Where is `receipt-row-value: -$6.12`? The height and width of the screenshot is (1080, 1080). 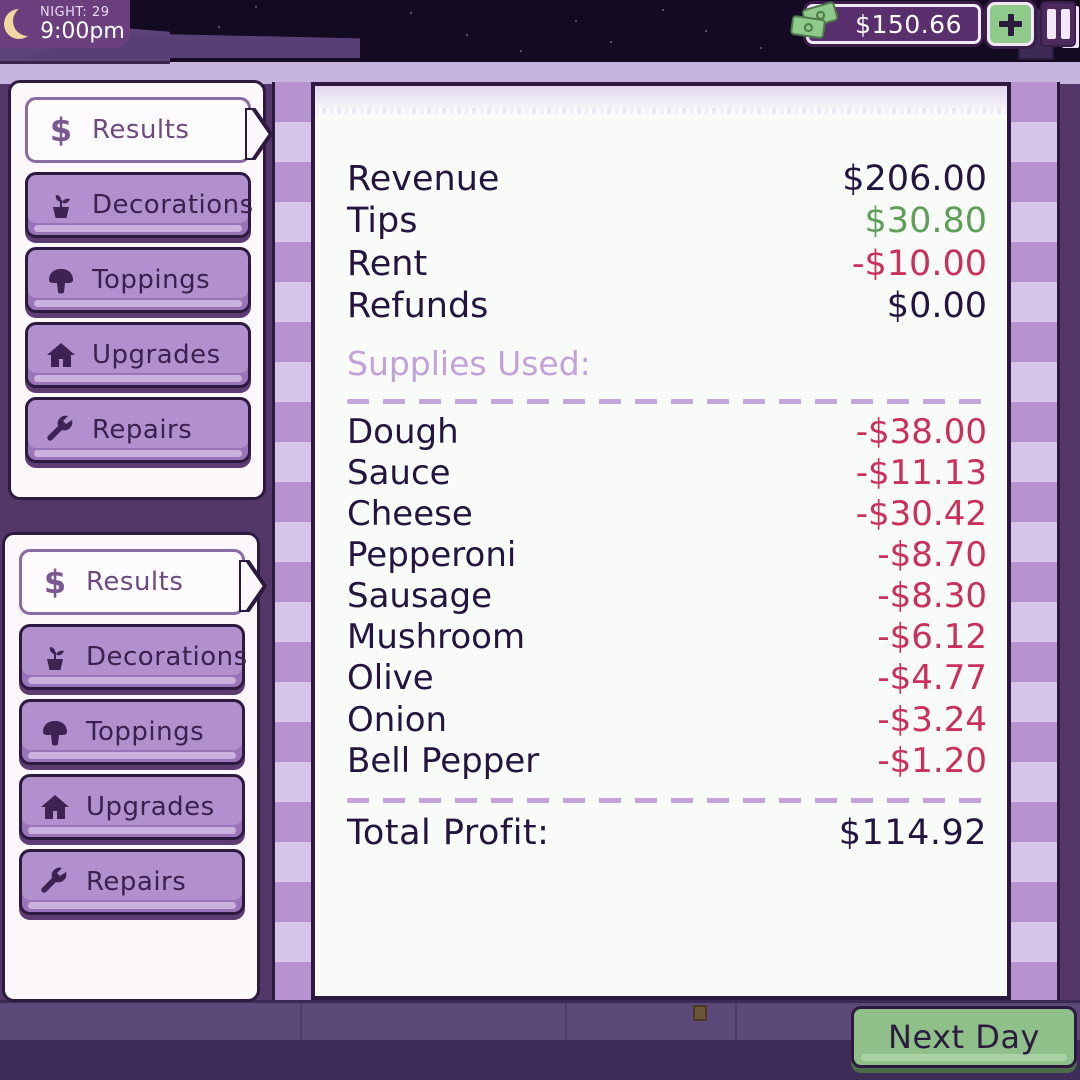
receipt-row-value: -$6.12 is located at coordinates (932, 637).